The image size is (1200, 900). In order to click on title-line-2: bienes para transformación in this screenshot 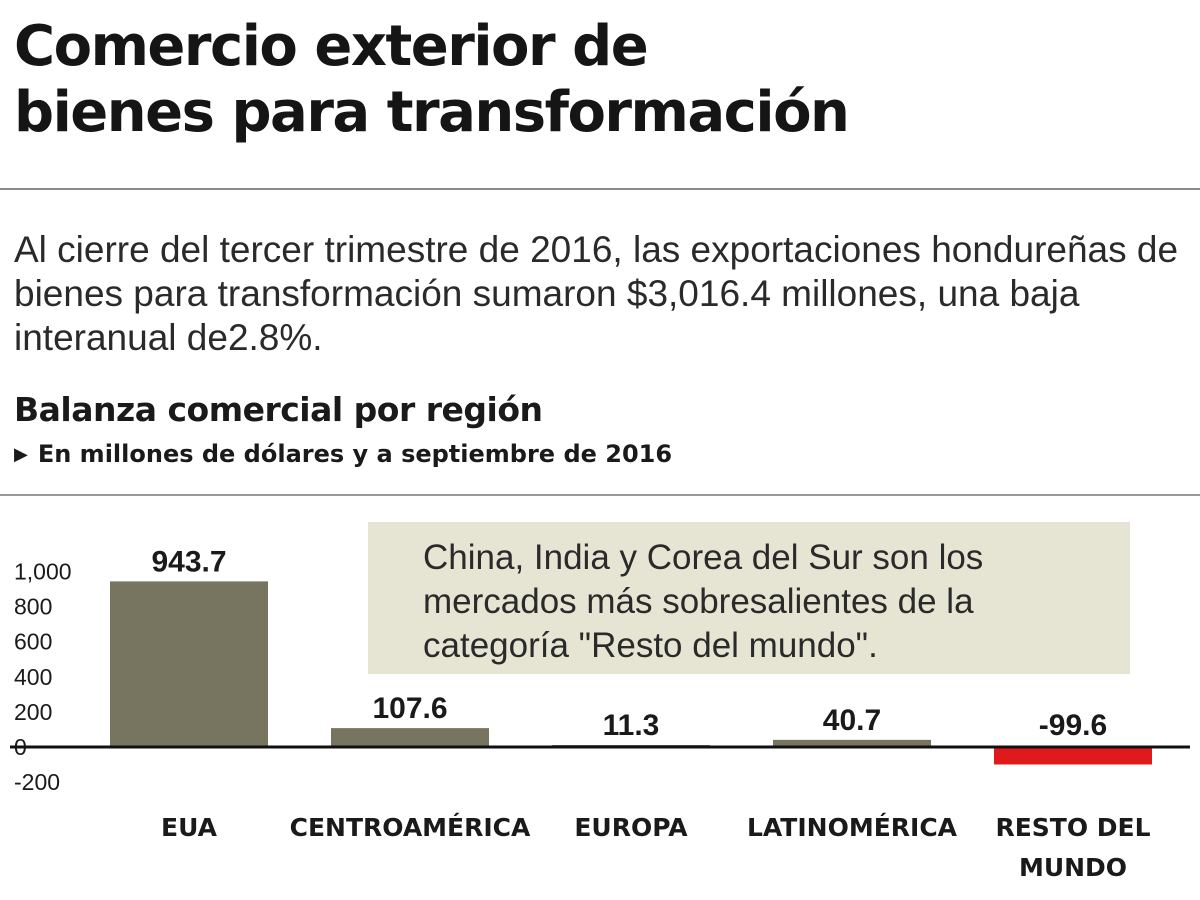, I will do `click(432, 112)`.